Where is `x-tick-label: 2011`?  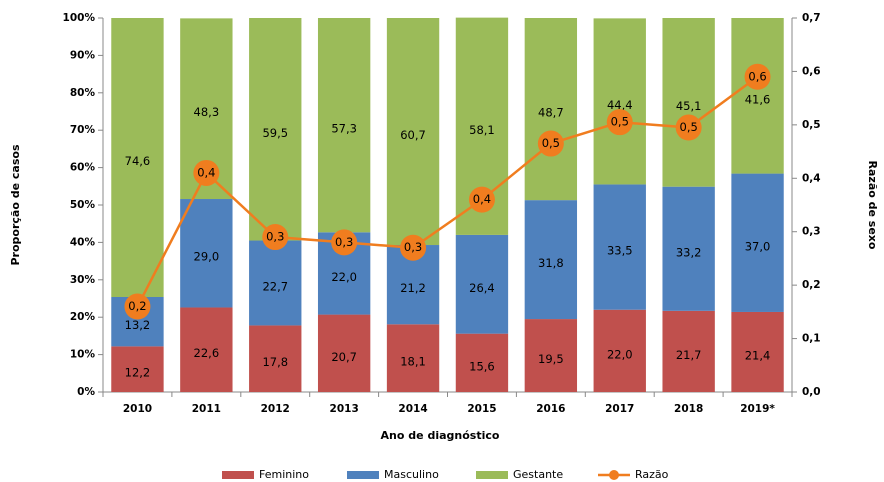 x-tick-label: 2011 is located at coordinates (206, 409).